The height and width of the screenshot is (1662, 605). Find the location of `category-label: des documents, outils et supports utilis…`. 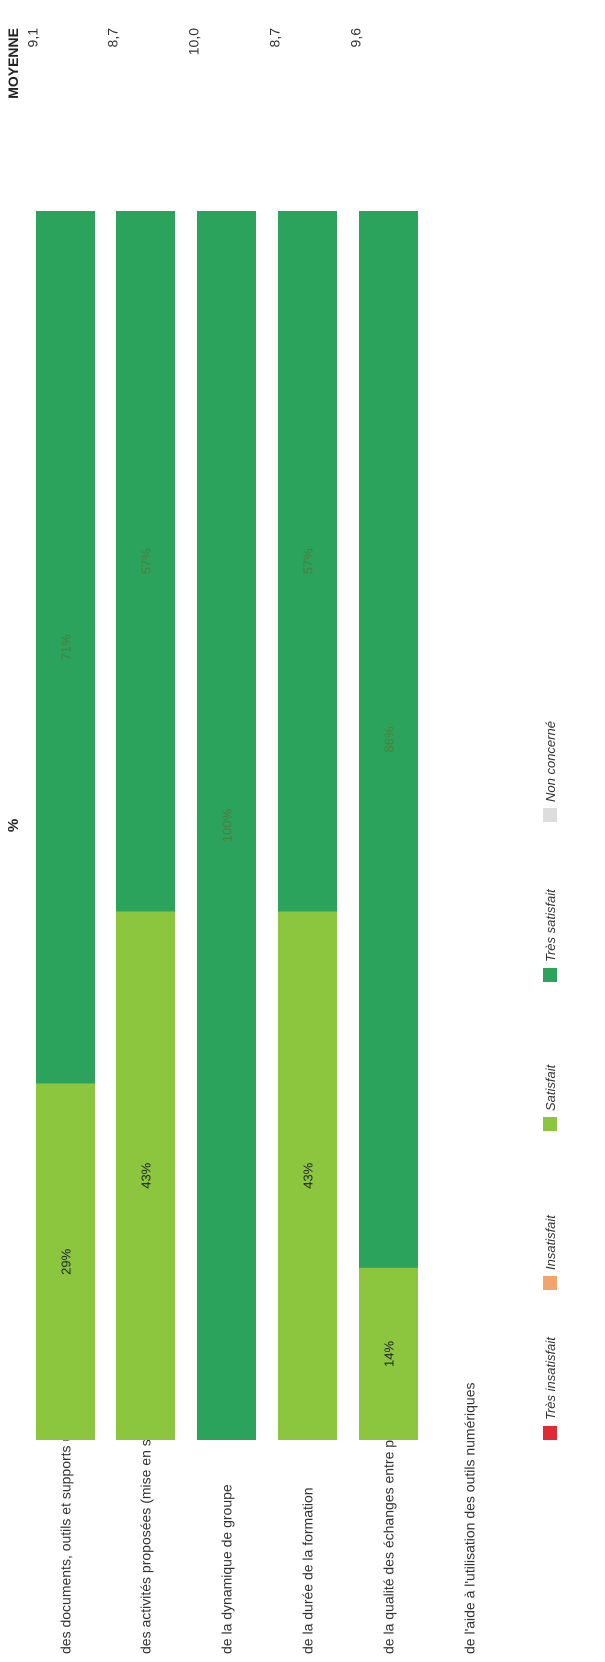

category-label: des documents, outils et supports utilis… is located at coordinates (66, 1526).